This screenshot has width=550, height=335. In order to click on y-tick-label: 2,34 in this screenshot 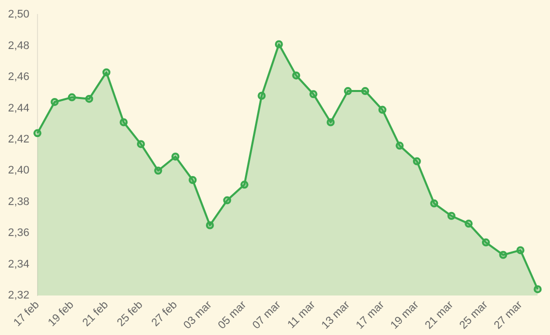, I will do `click(19, 264)`.